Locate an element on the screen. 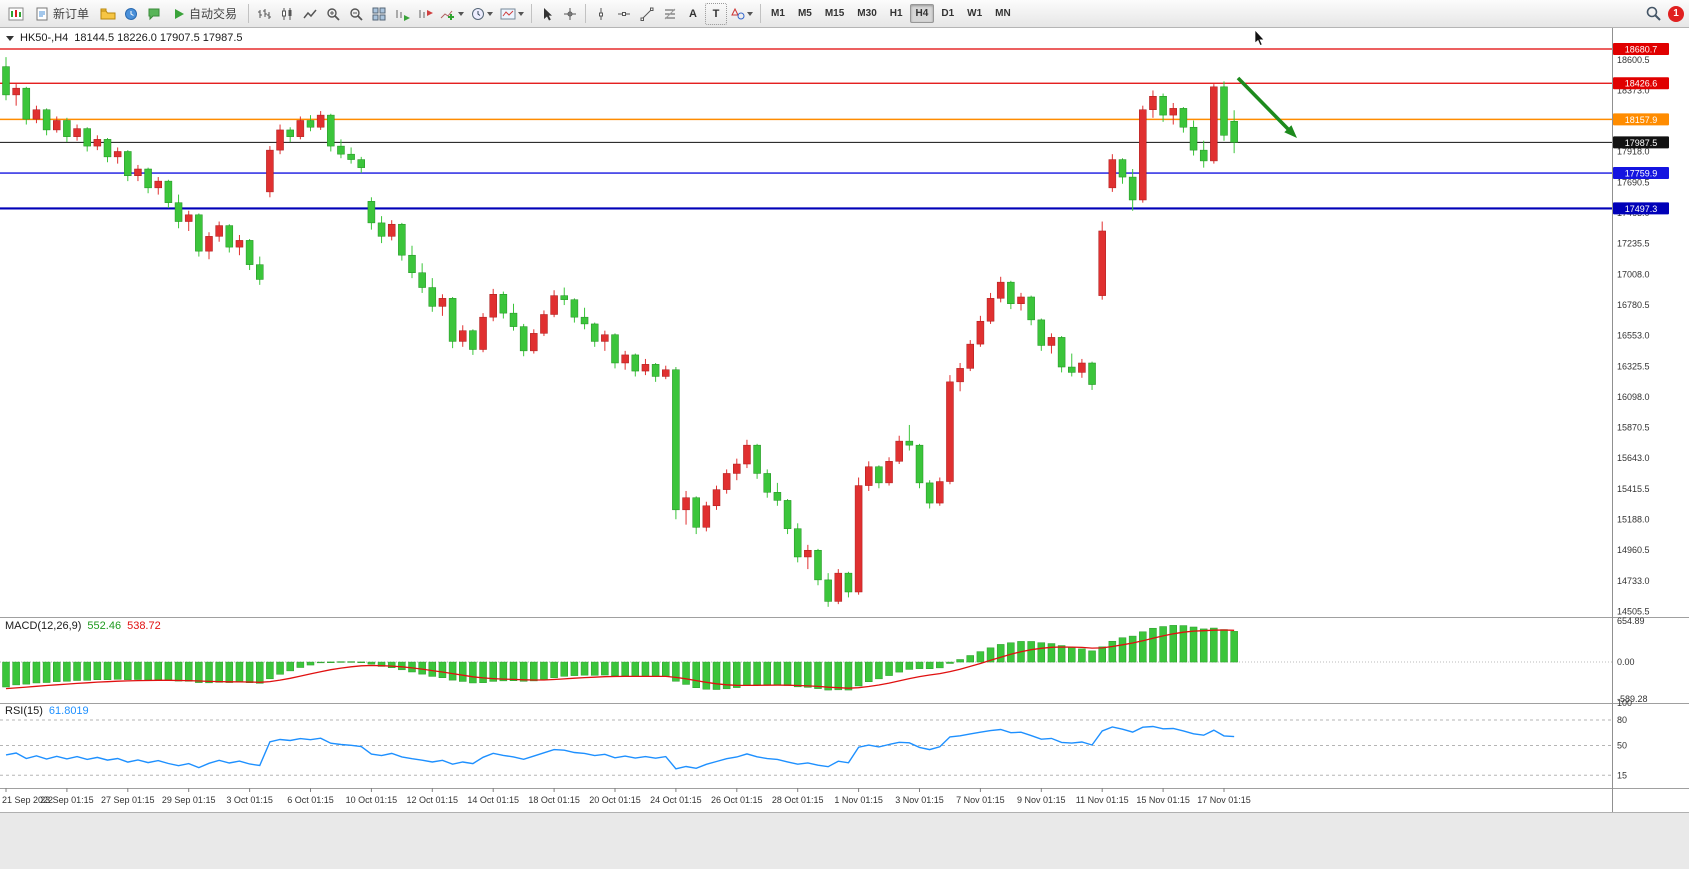 This screenshot has width=1689, height=869. svg-text: 15643.0 is located at coordinates (1633, 458).